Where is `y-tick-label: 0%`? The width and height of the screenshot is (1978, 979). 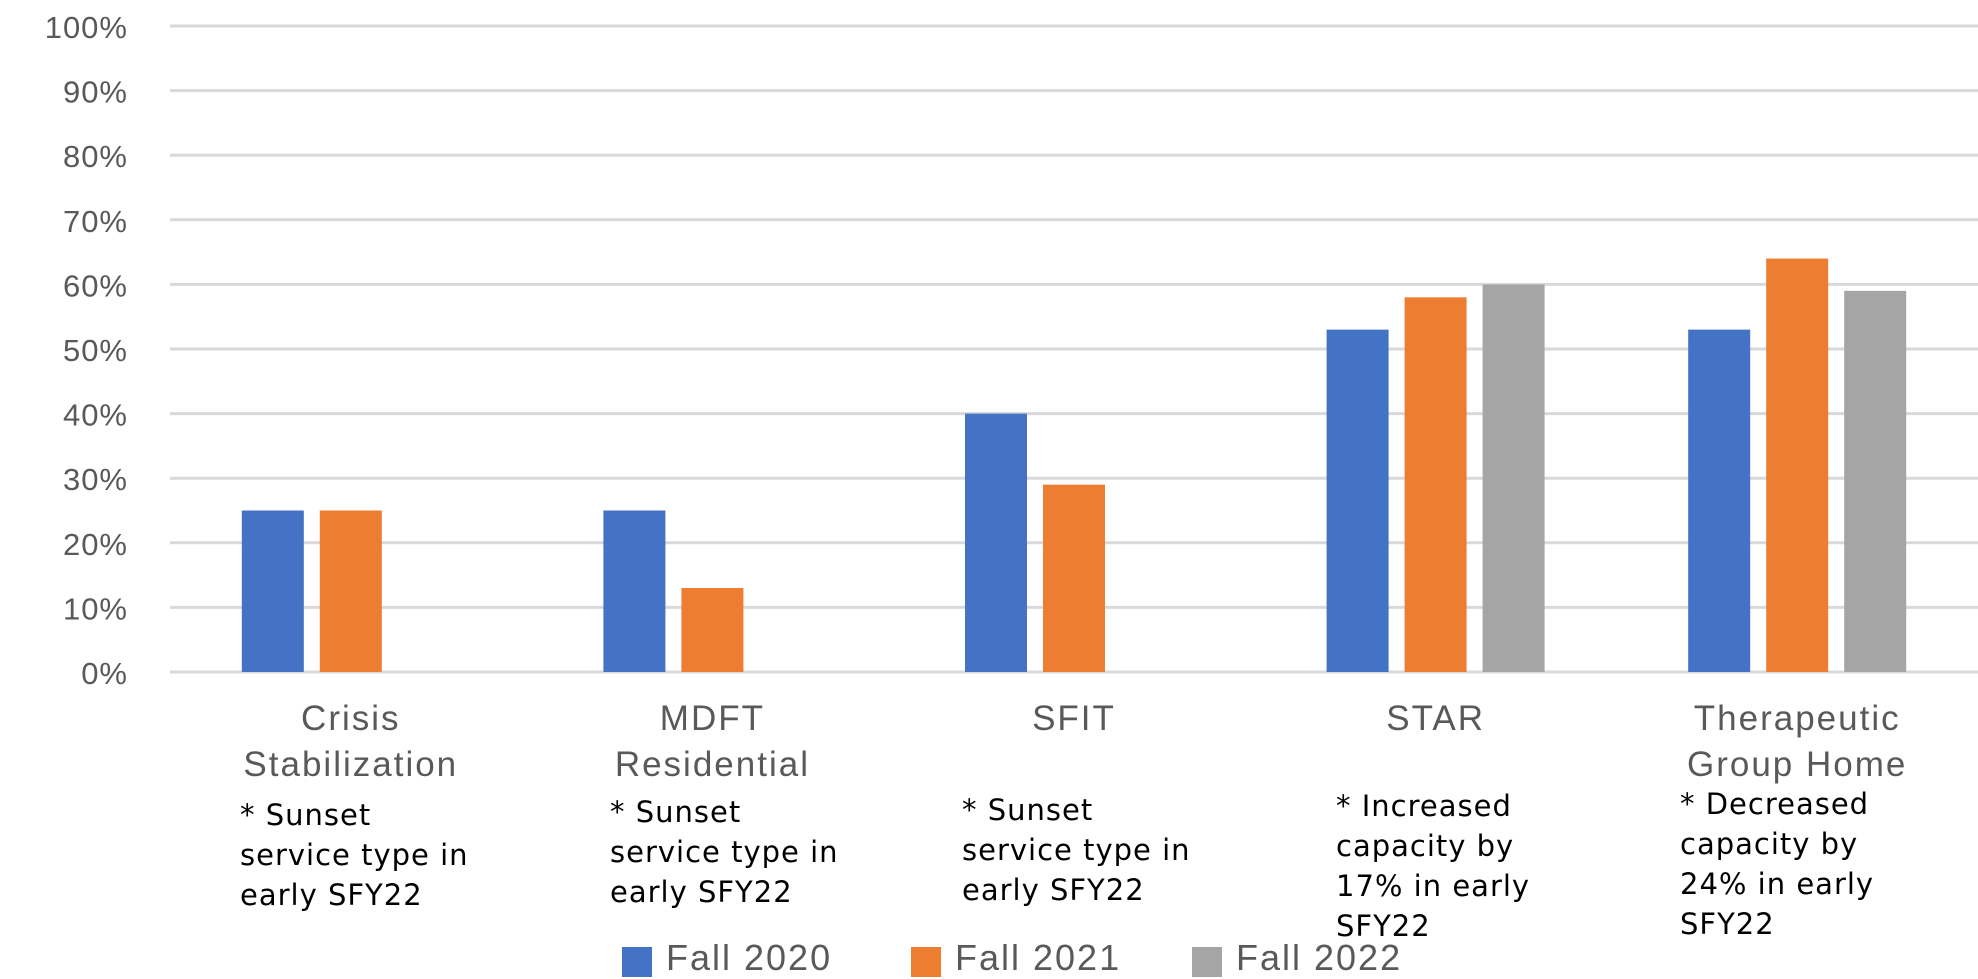
y-tick-label: 0% is located at coordinates (104, 673).